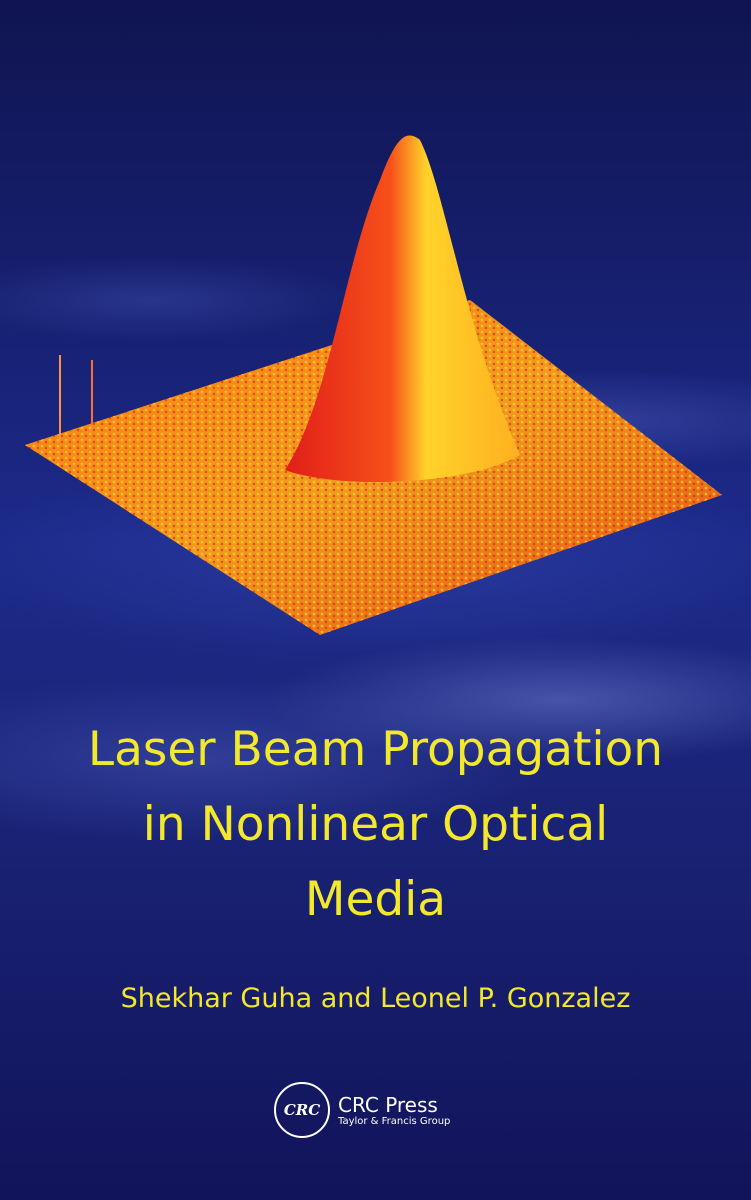 The height and width of the screenshot is (1200, 751). I want to click on title-line: Media, so click(375, 899).